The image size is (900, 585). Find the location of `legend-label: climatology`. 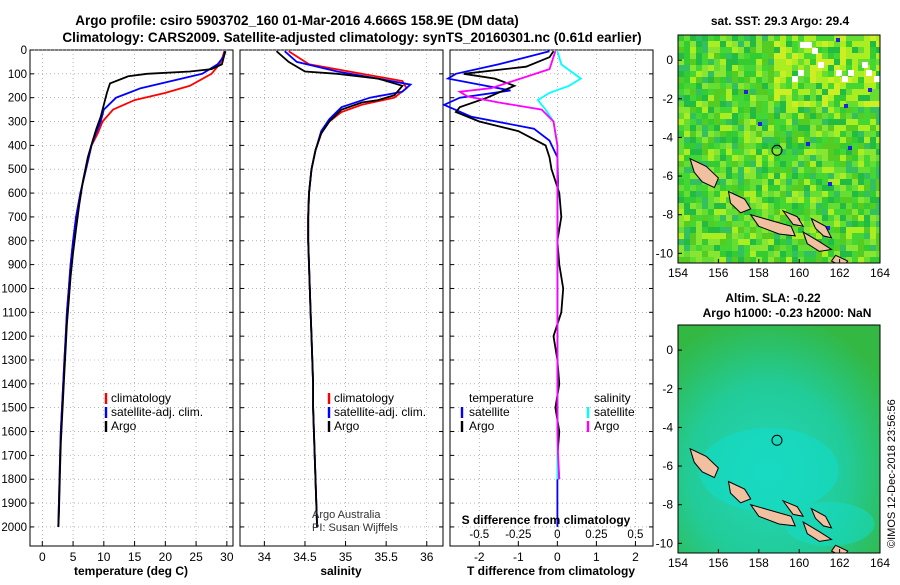

legend-label: climatology is located at coordinates (141, 398).